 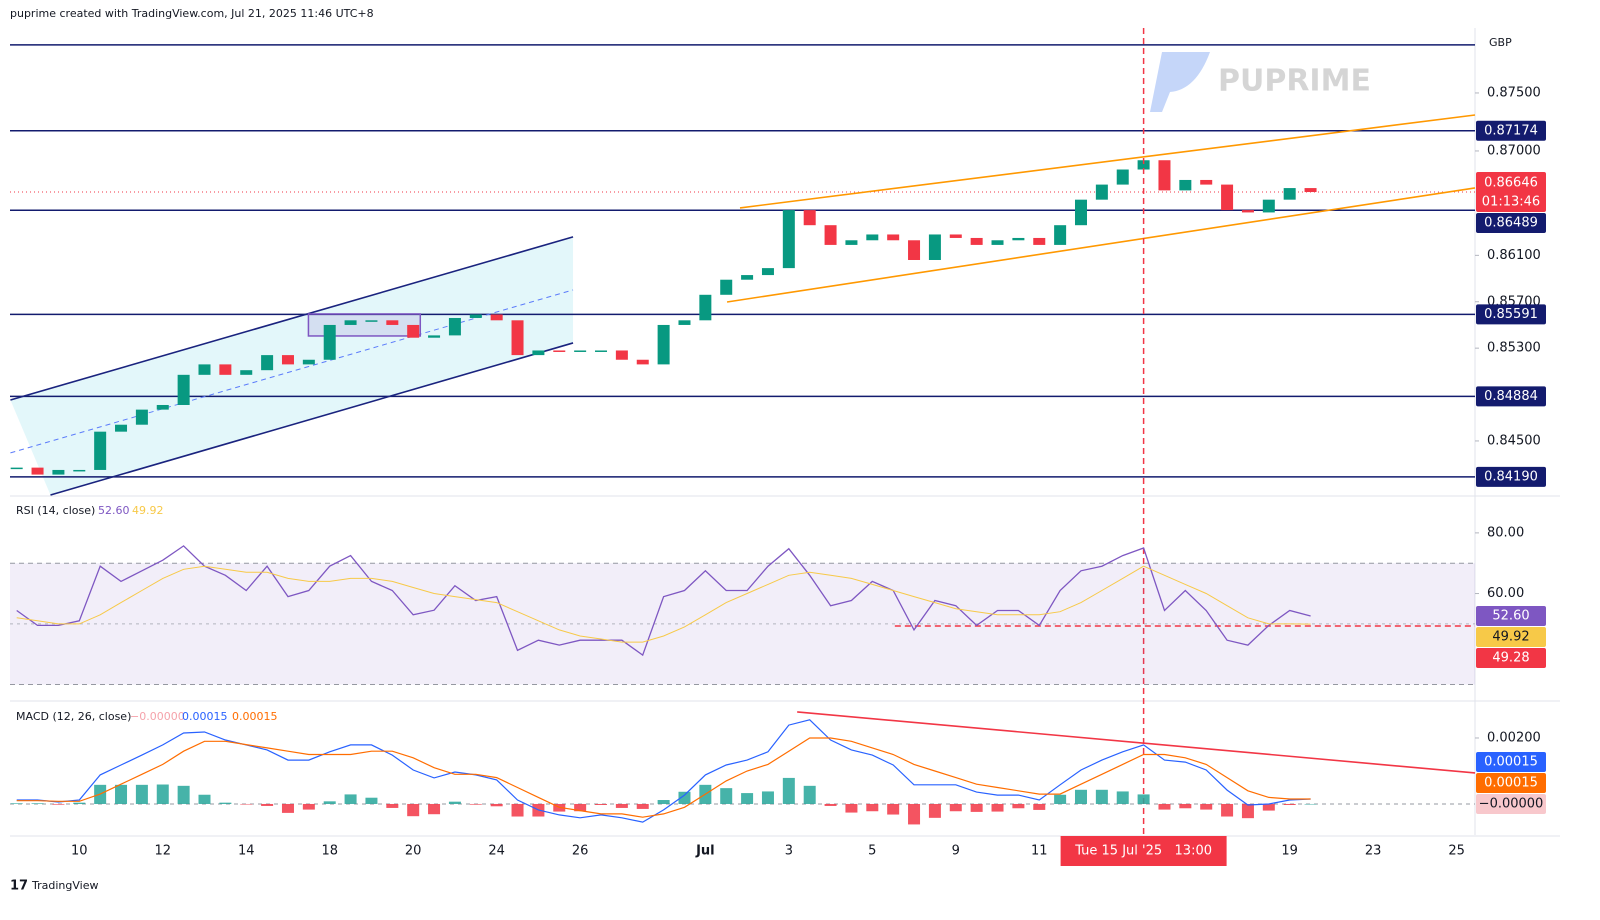 What do you see at coordinates (1505, 532) in the screenshot?
I see `y-tick-label: 80.00` at bounding box center [1505, 532].